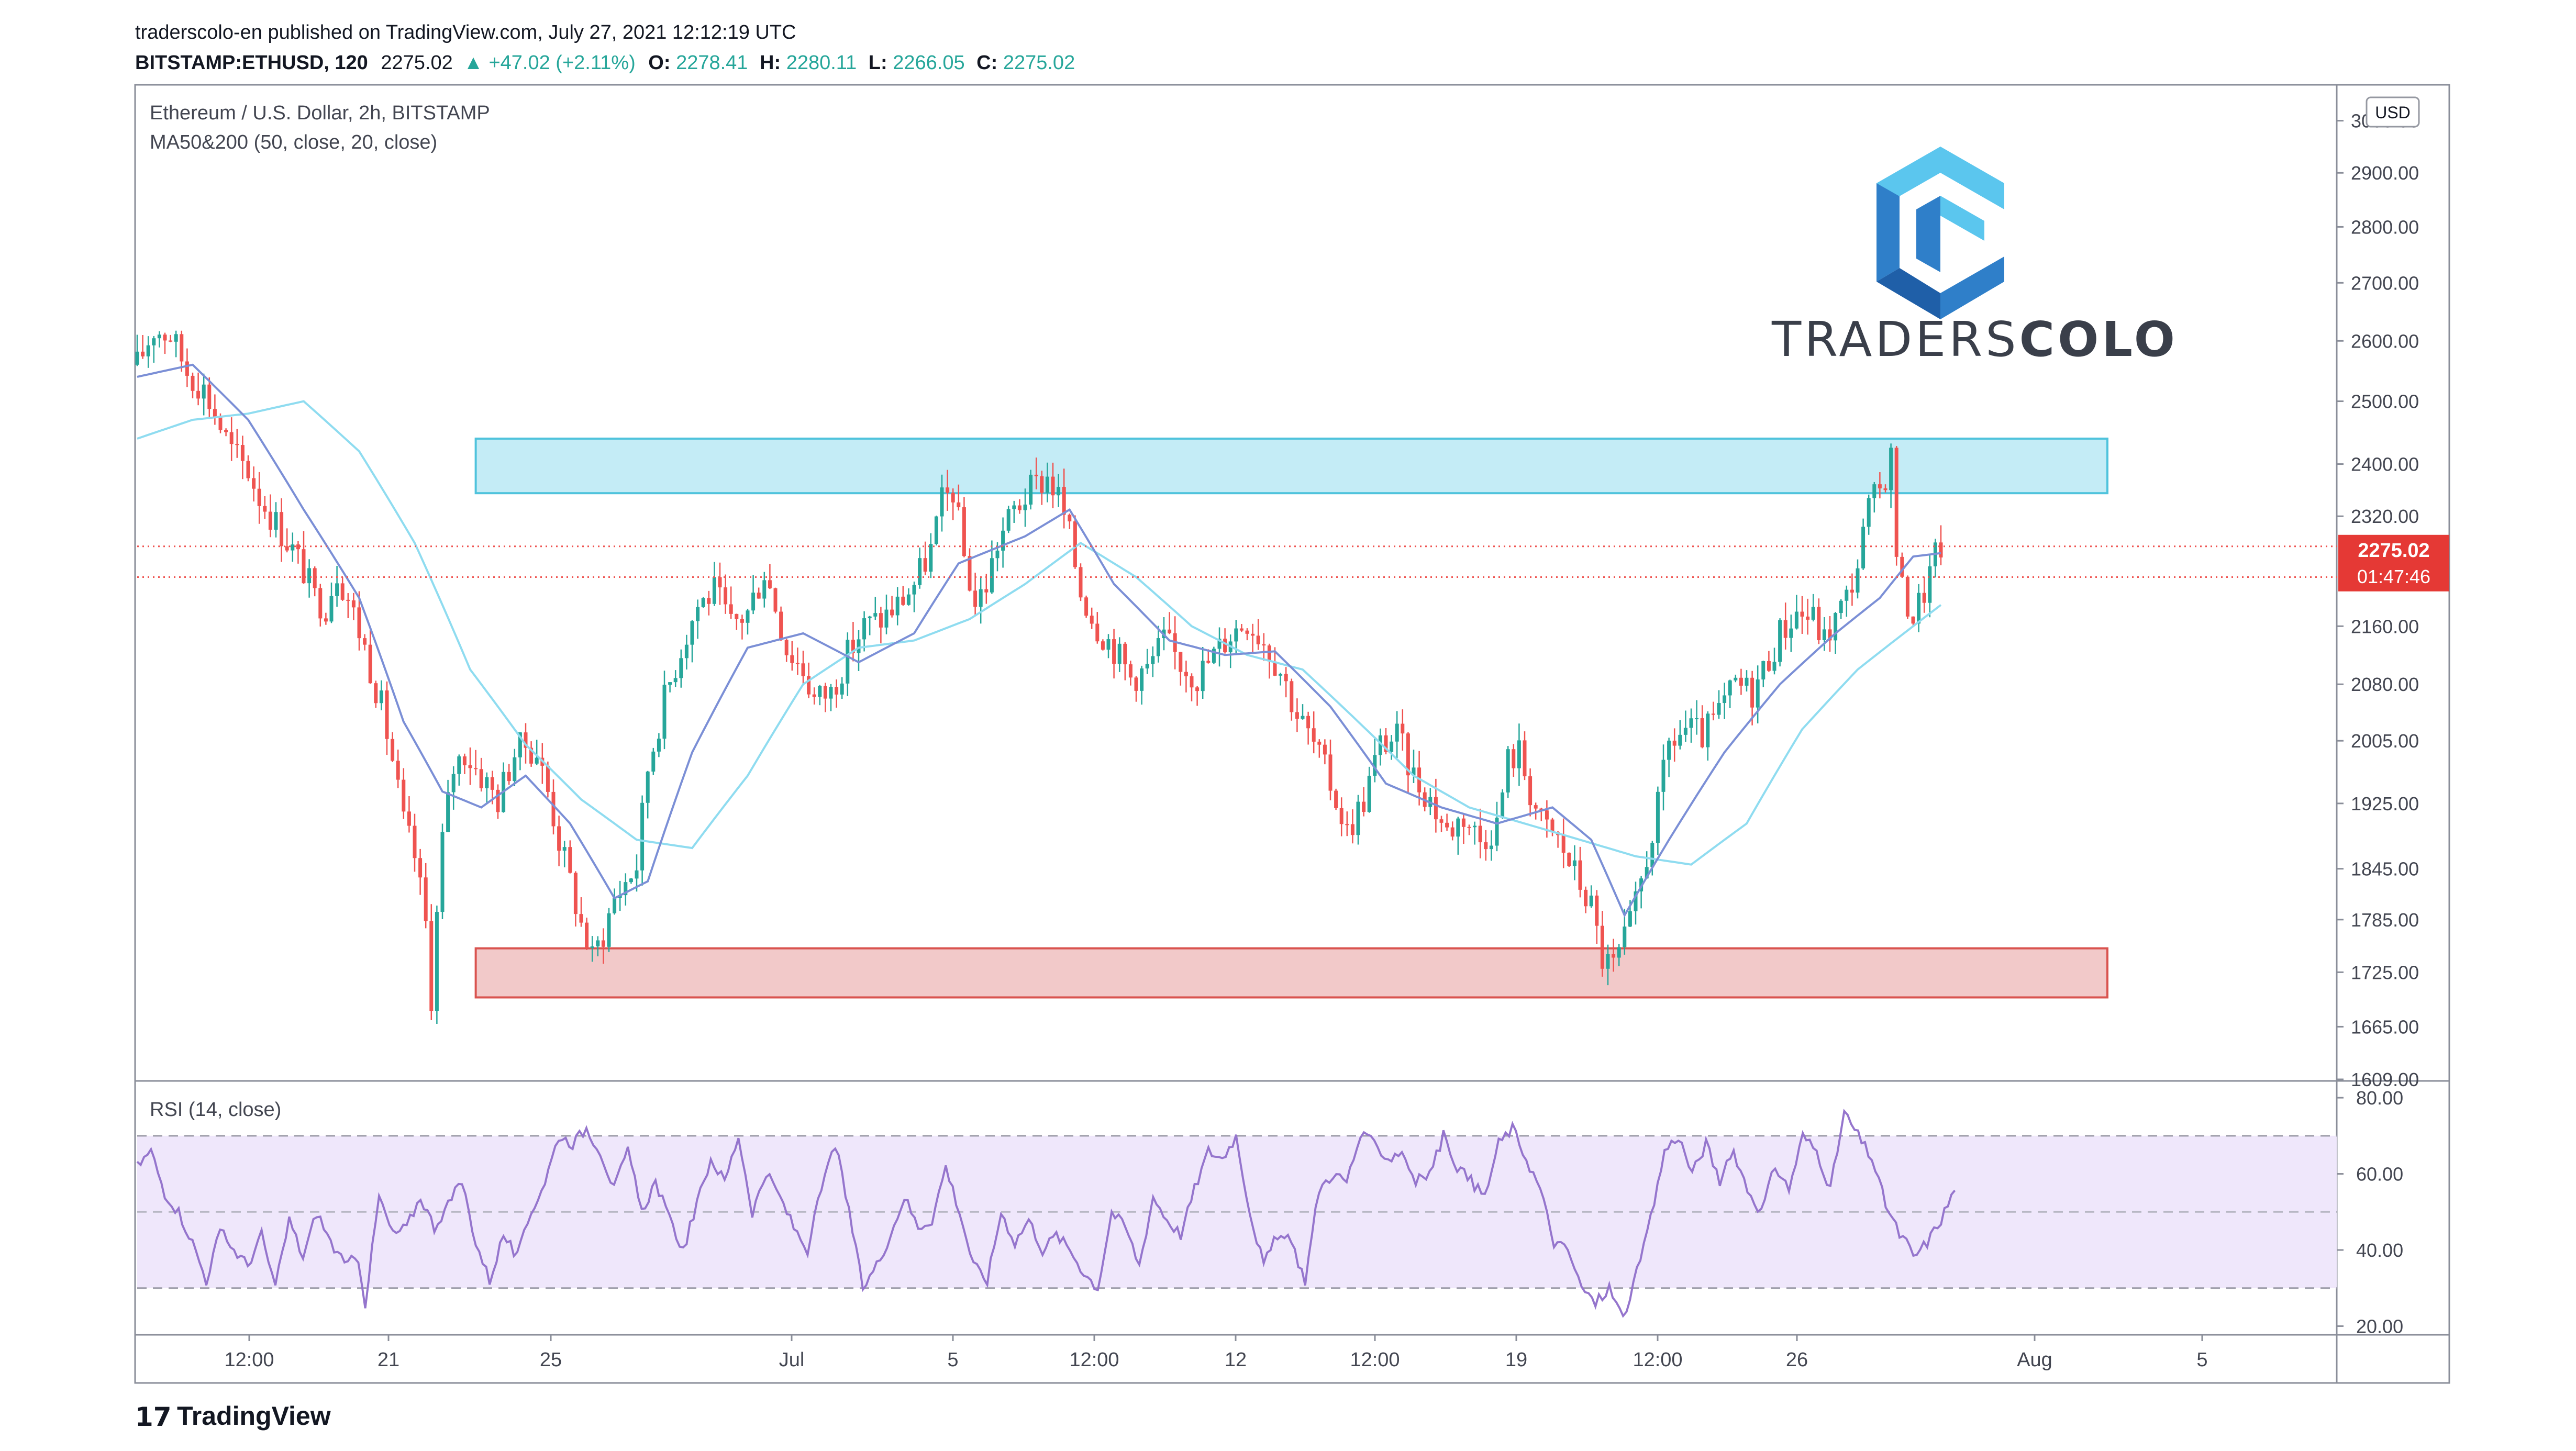 This screenshot has width=2576, height=1451. I want to click on price-tick-label: 2320.00, so click(2385, 517).